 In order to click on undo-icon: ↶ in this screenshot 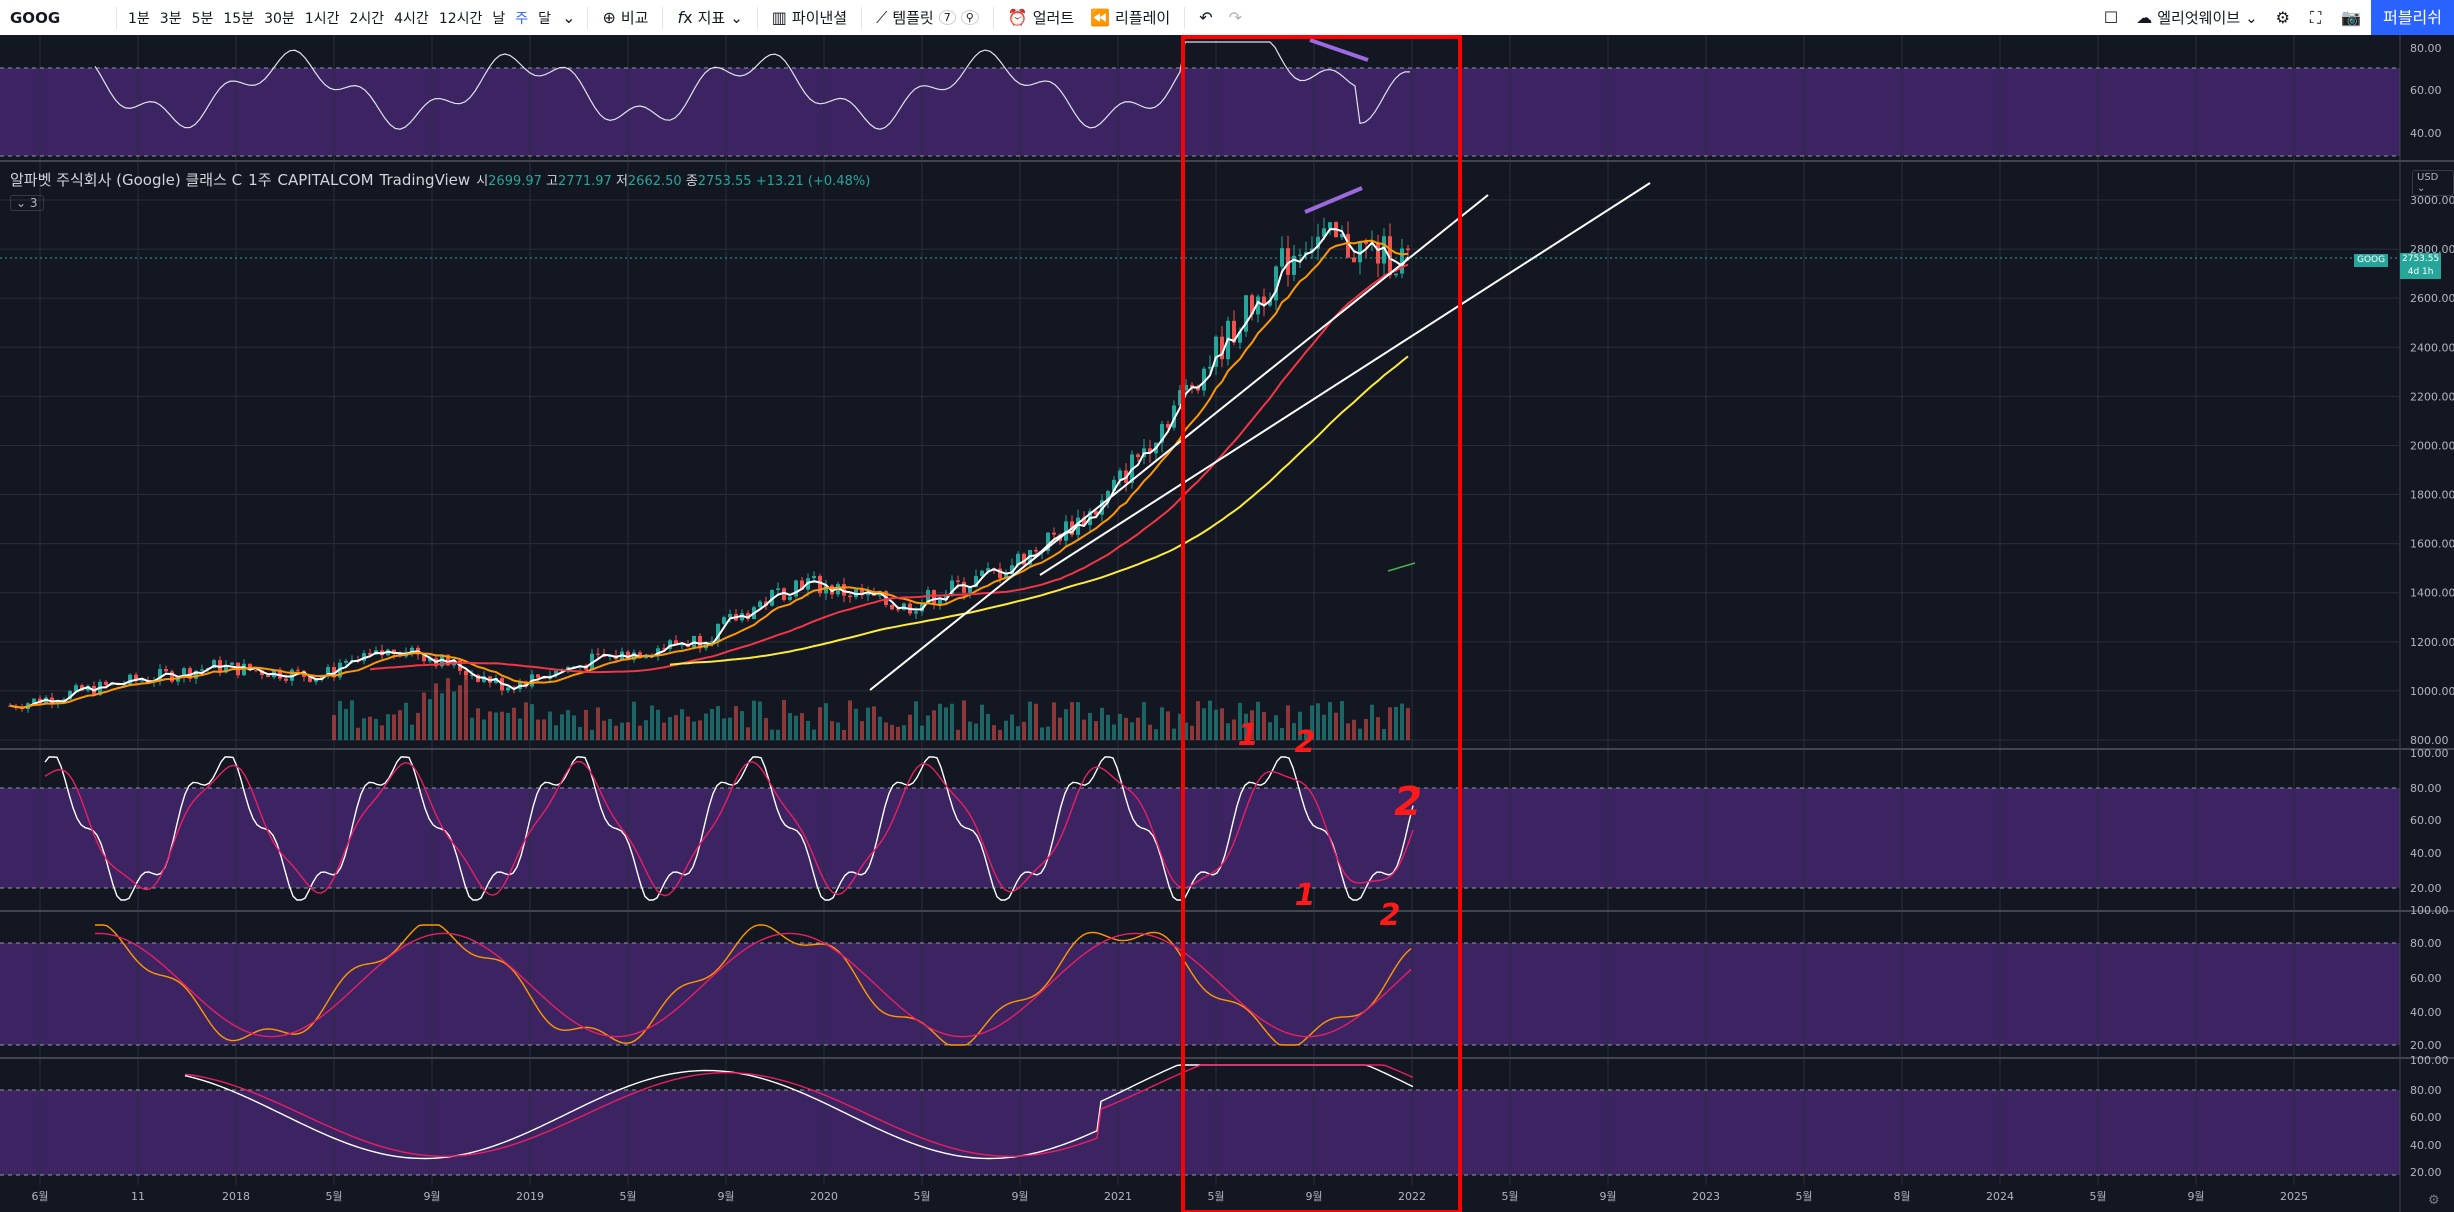, I will do `click(1206, 17)`.